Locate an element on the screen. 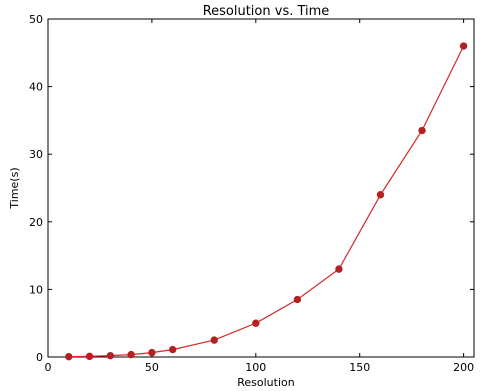 The image size is (480, 391). x-tick-label: 0 is located at coordinates (48, 367).